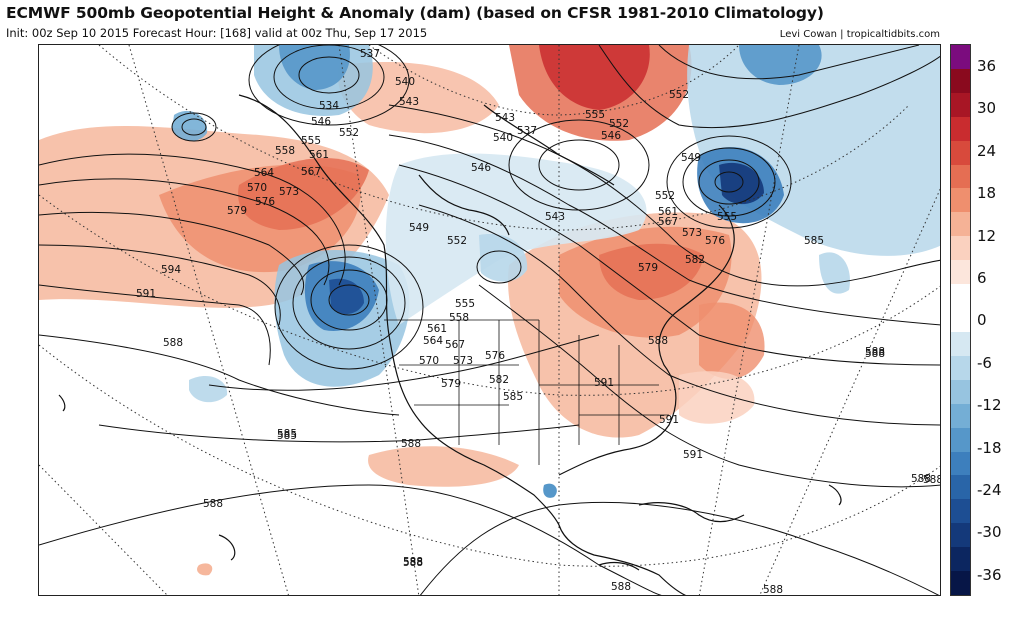 The height and width of the screenshot is (622, 1024). I want to click on colorbar-tick-label: -30, so click(989, 532).